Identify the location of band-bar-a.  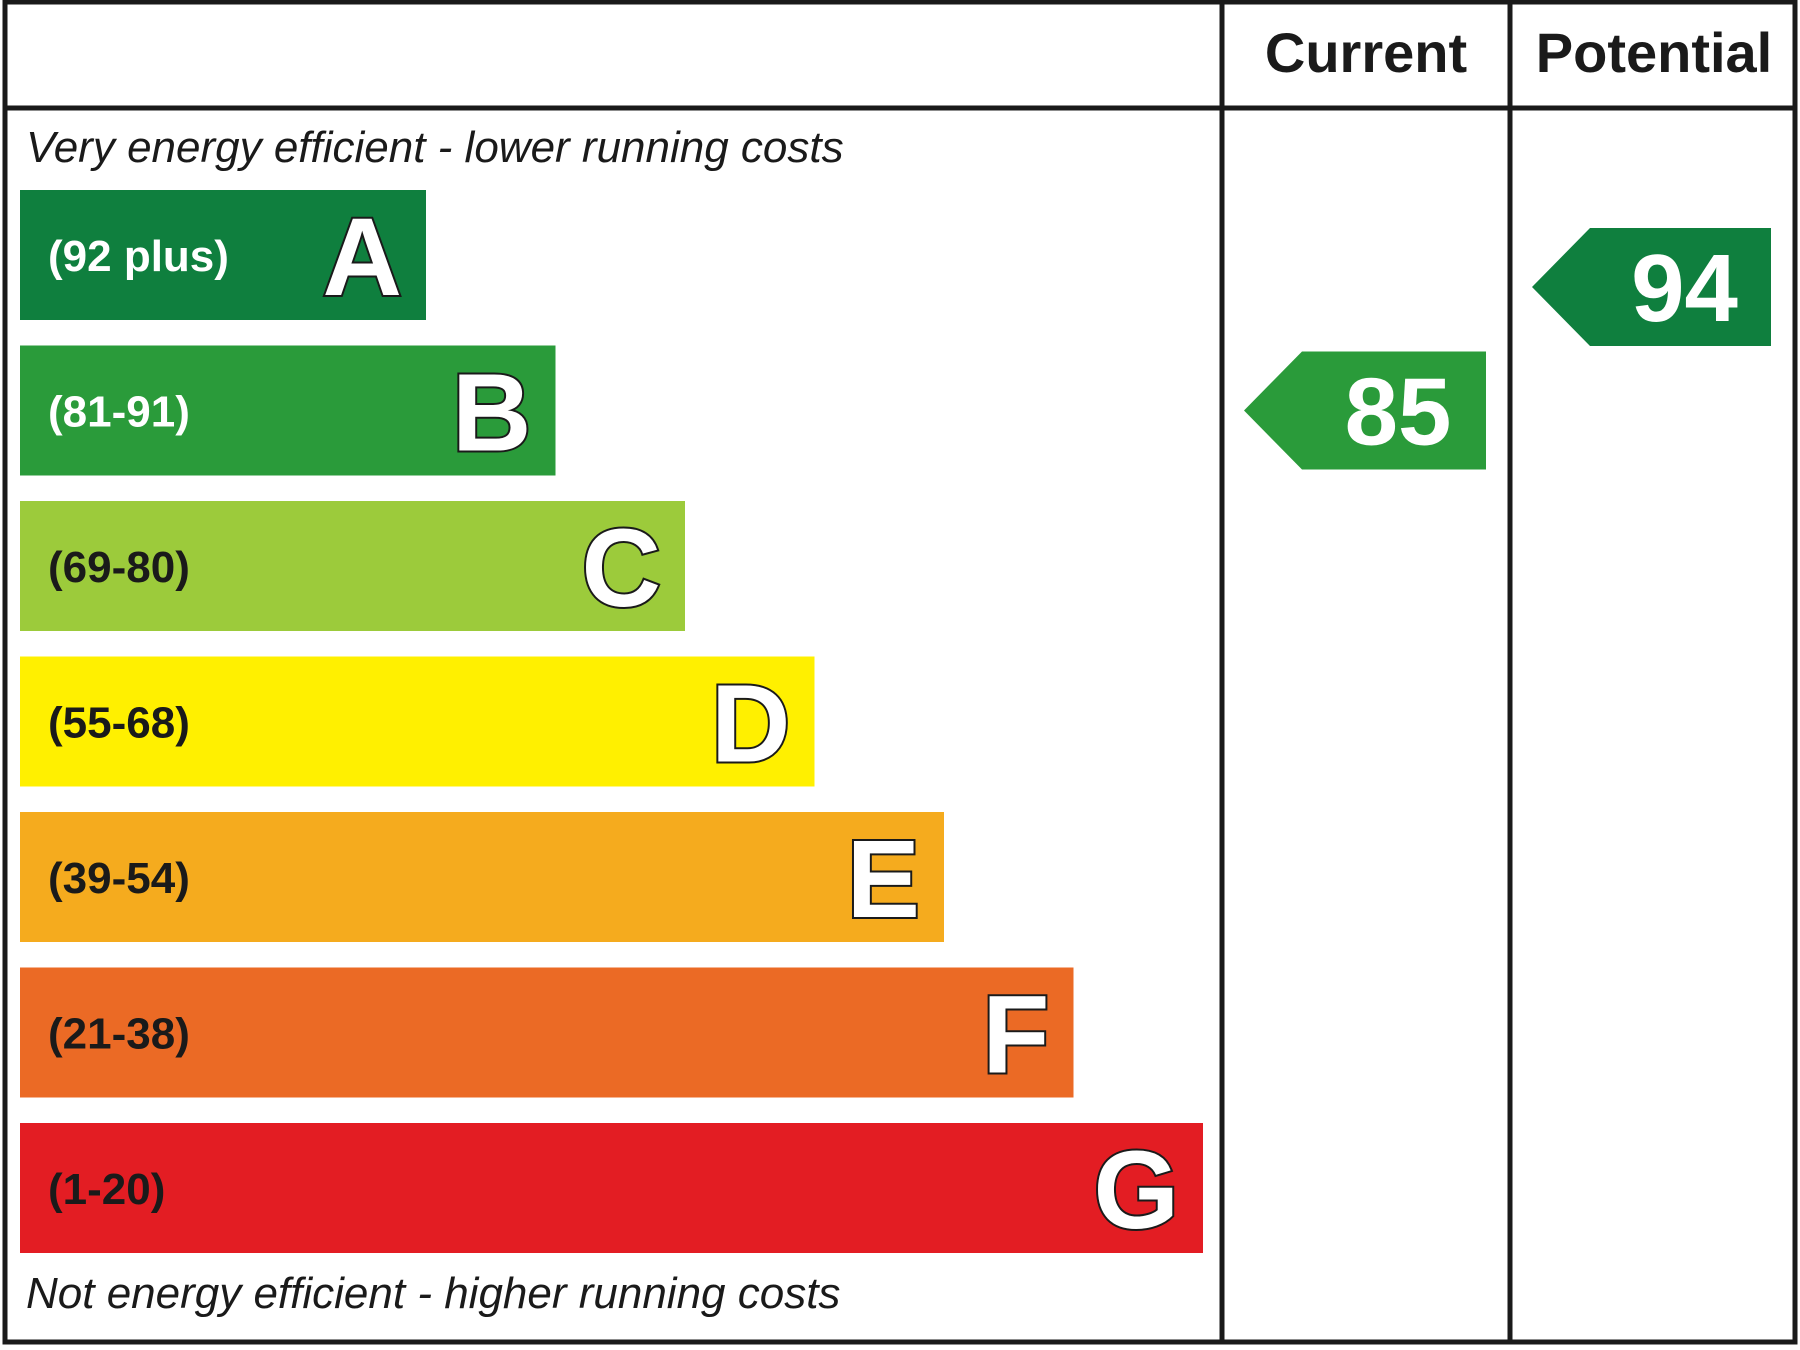
(223, 255).